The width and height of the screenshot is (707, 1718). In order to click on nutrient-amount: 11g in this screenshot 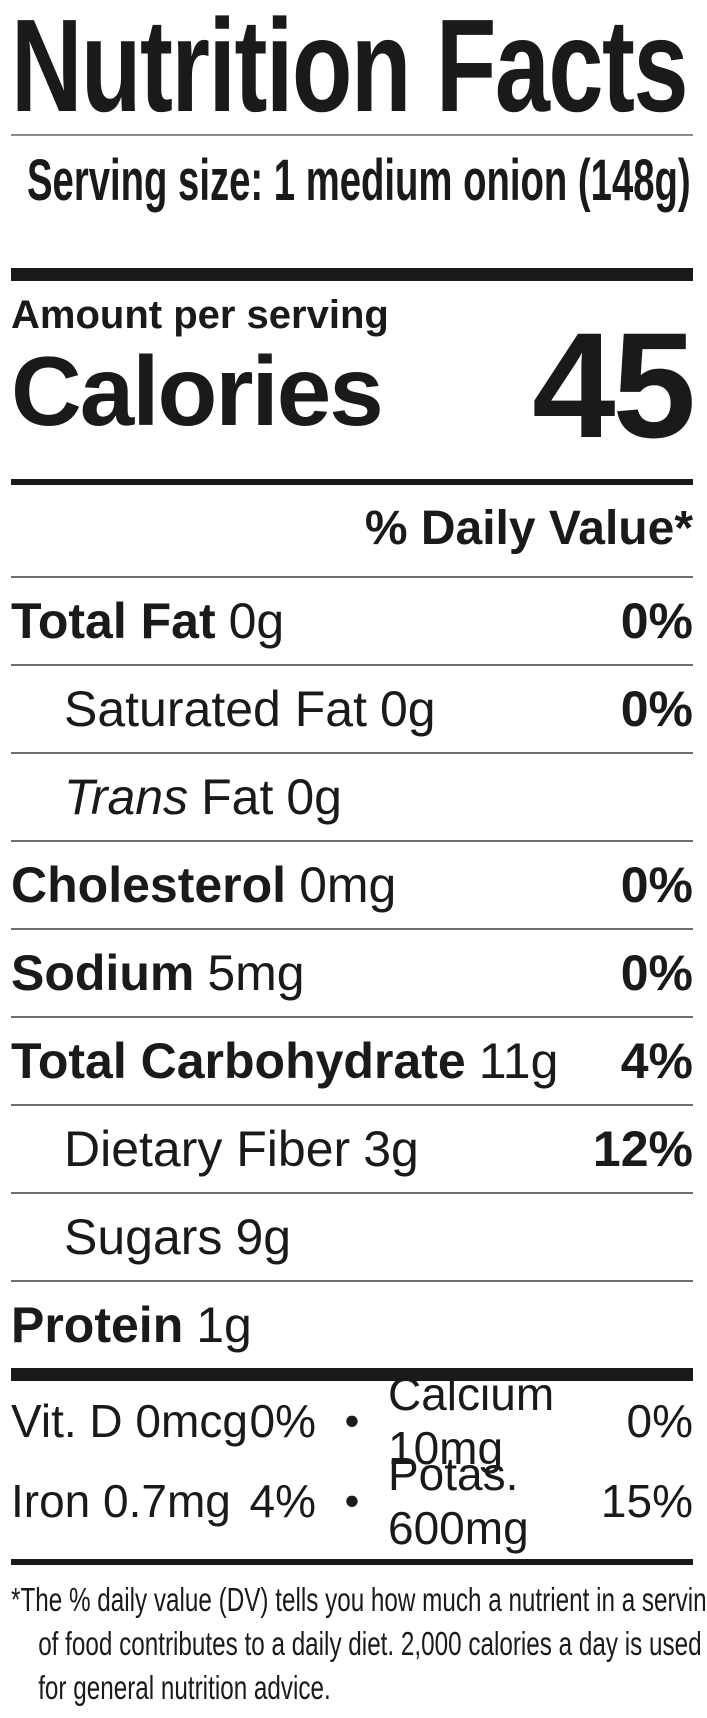, I will do `click(518, 1060)`.